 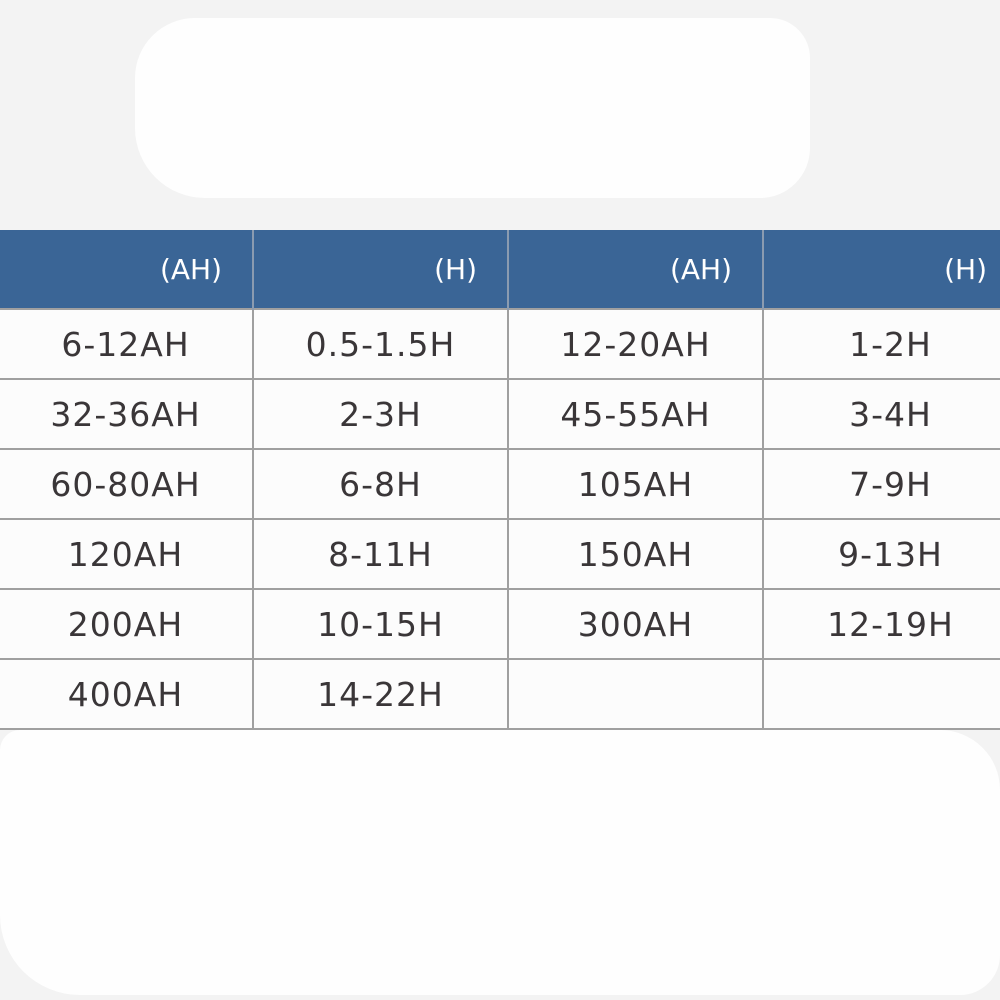 What do you see at coordinates (127, 414) in the screenshot?
I see `table-cell: 32-36AH` at bounding box center [127, 414].